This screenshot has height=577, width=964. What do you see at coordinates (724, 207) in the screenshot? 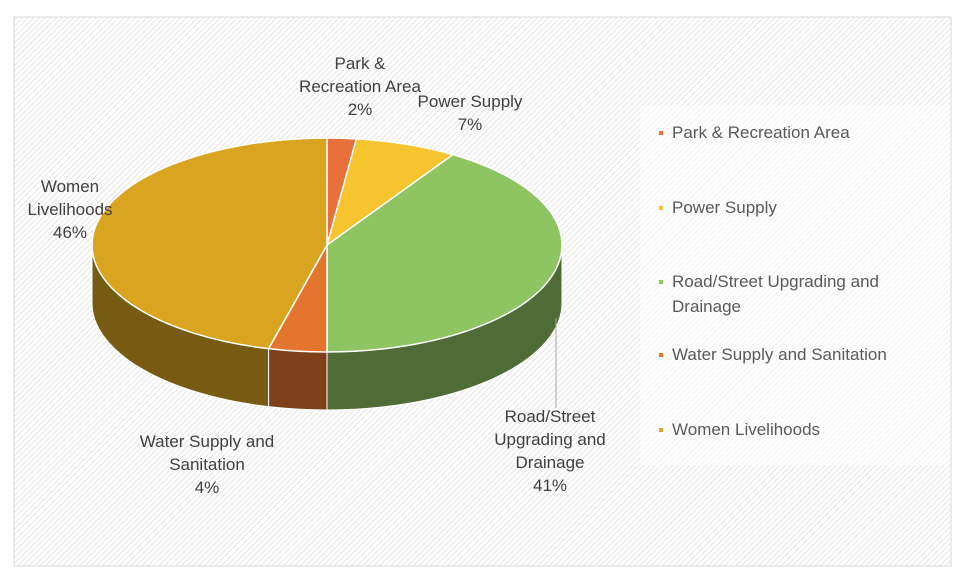
I see `legend-label: Power Supply` at bounding box center [724, 207].